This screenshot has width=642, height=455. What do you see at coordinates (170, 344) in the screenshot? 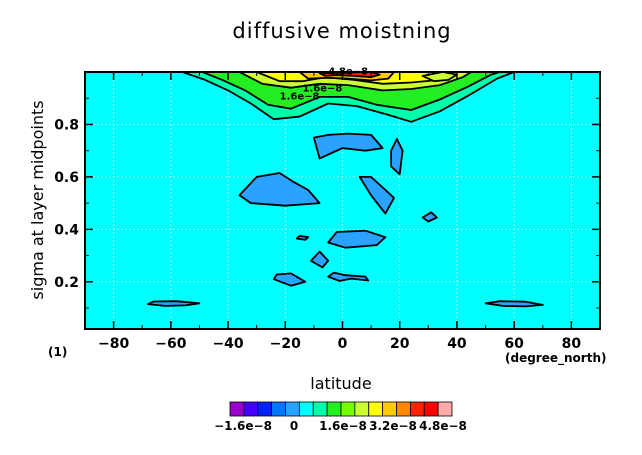
I see `x-tick-label: −60` at bounding box center [170, 344].